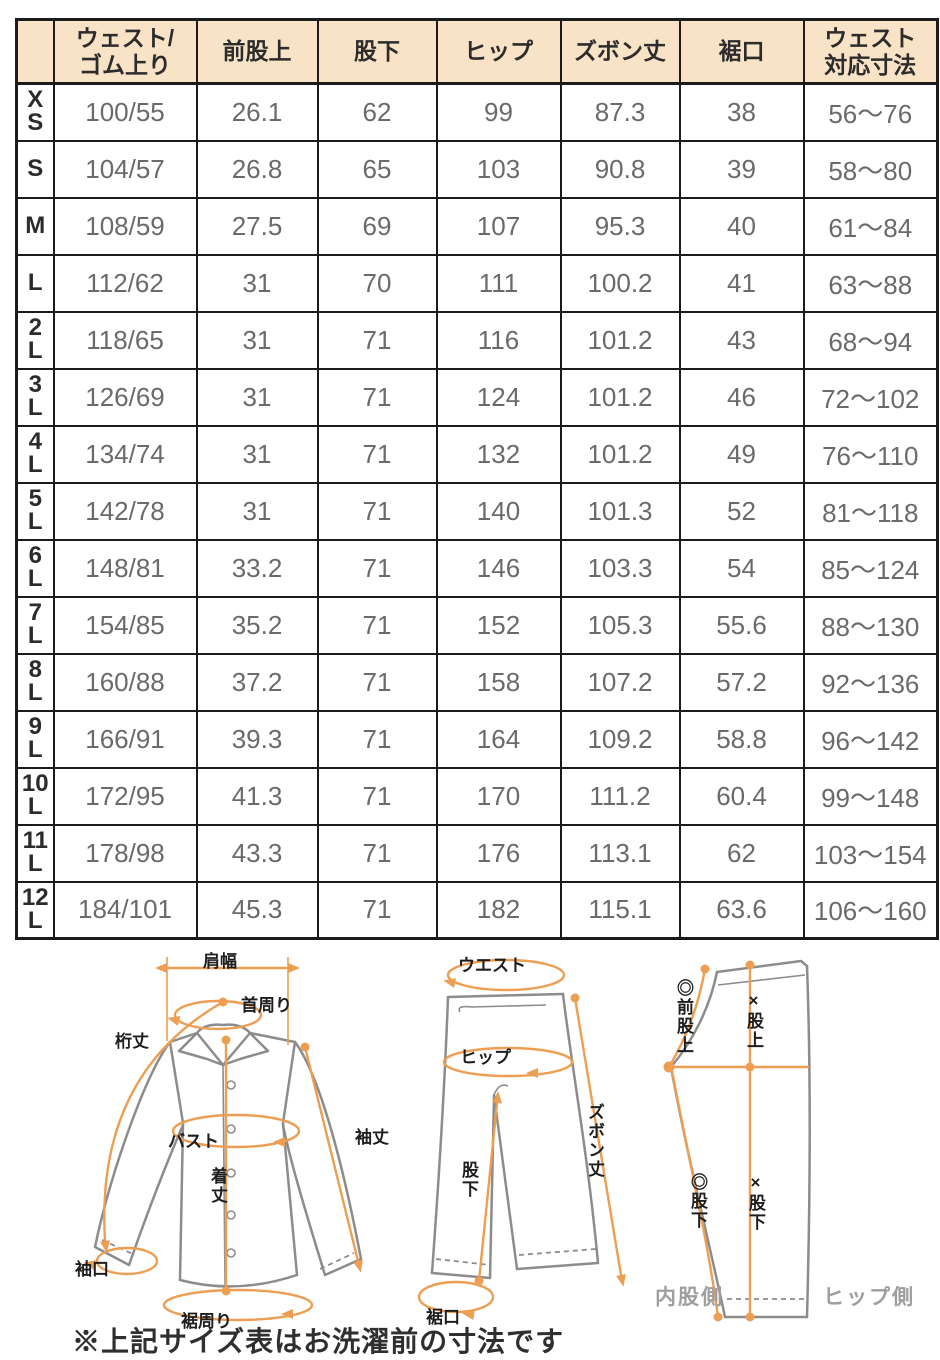  Describe the element at coordinates (125, 283) in the screenshot. I see `size-value: 112/62` at that location.